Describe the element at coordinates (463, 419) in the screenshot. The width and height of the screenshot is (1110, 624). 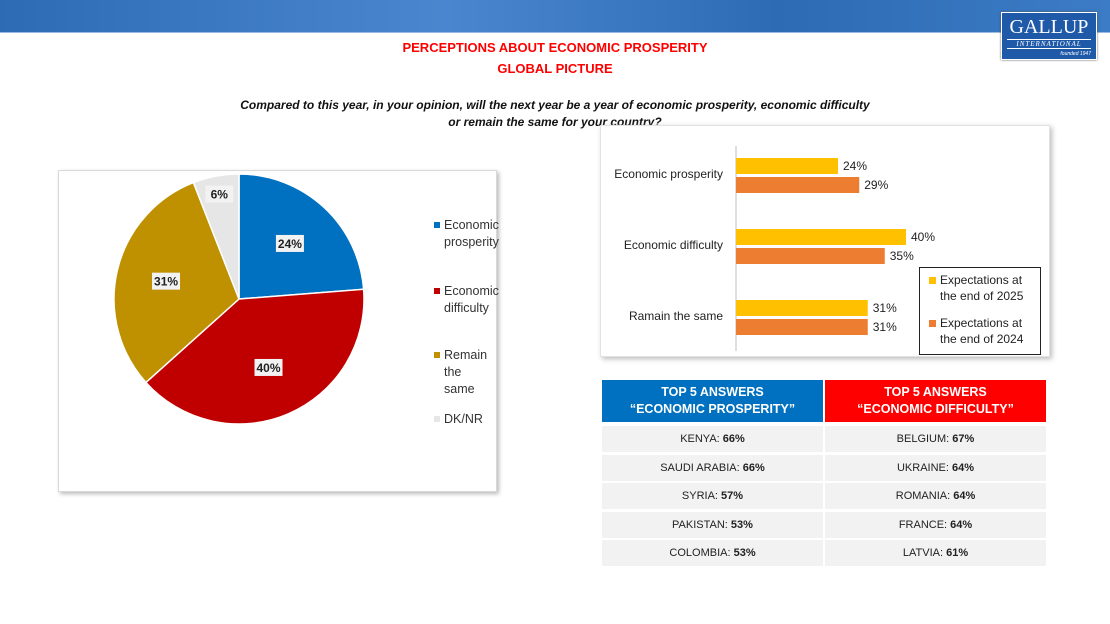
I see `legend-label: DK/NR` at that location.